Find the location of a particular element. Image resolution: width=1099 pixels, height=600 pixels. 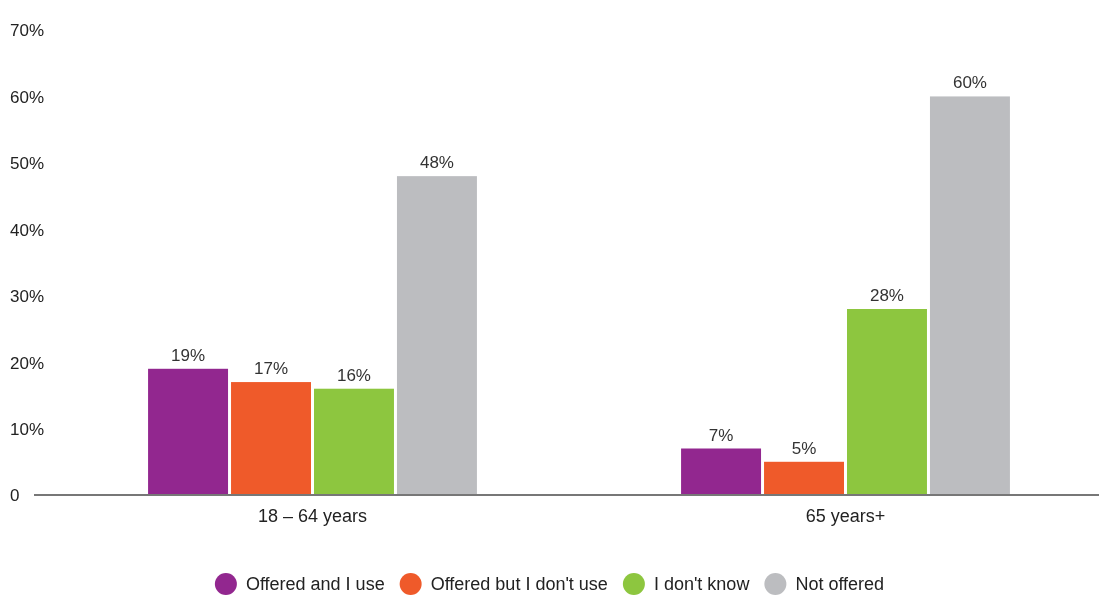

data-label: 48% is located at coordinates (436, 163).